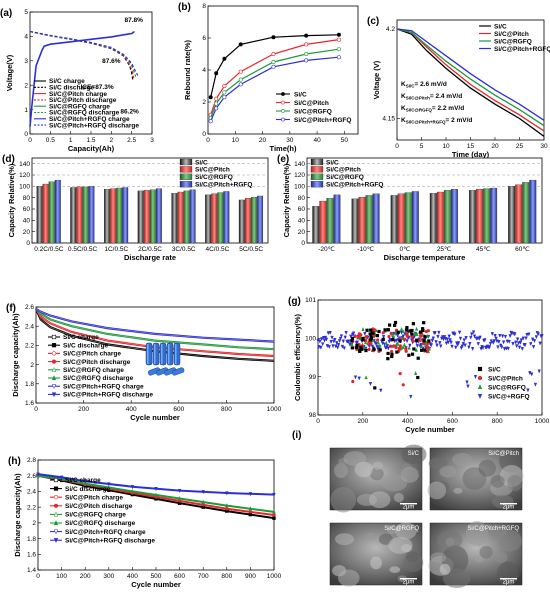 This screenshot has height=598, width=550. I want to click on legend-swatch, so click(317, 184).